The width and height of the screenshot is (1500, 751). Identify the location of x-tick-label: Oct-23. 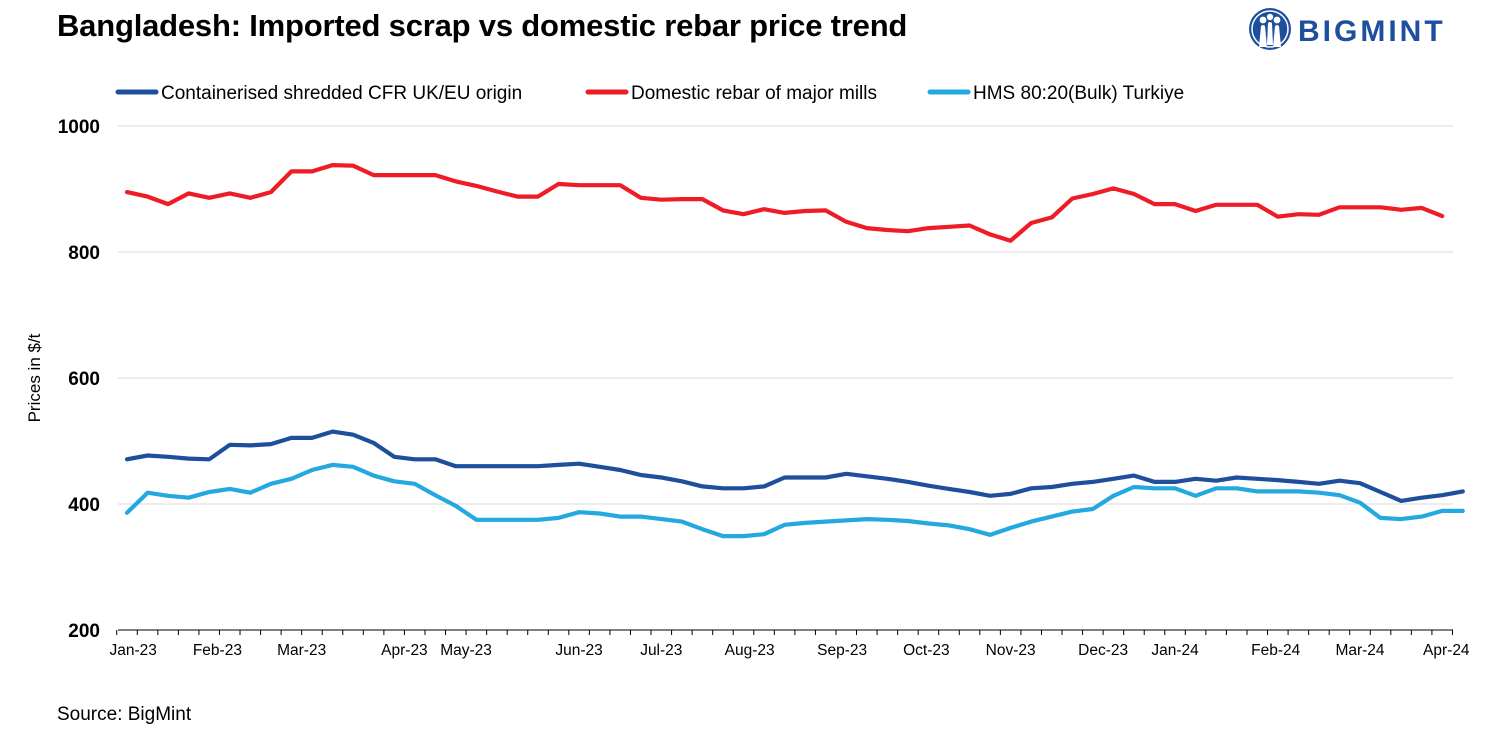
(926, 650).